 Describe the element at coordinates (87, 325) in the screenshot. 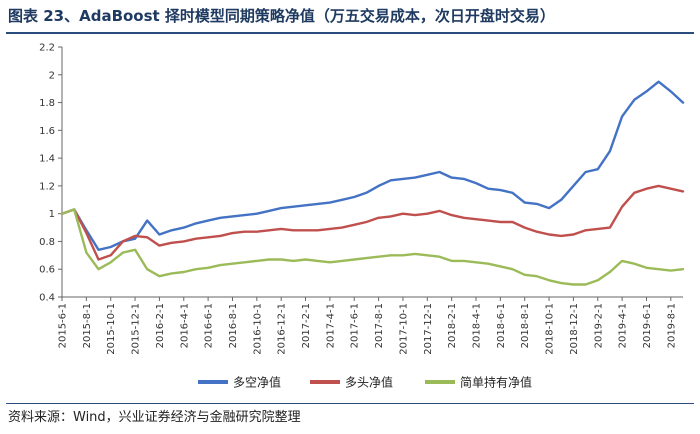

I see `x-tick-label: 2015-8-1` at that location.